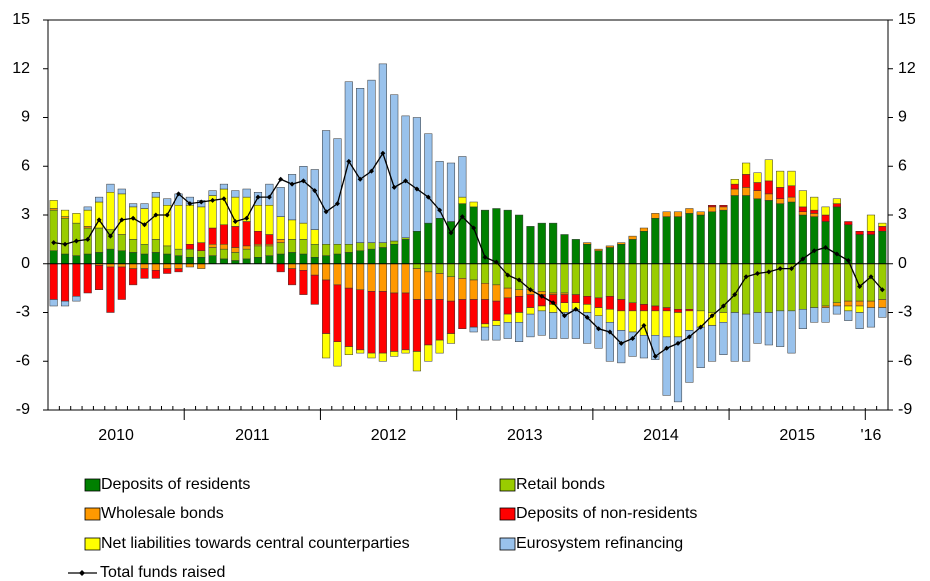 This screenshot has width=930, height=581. Describe the element at coordinates (25, 263) in the screenshot. I see `y-tick-label: 0` at that location.